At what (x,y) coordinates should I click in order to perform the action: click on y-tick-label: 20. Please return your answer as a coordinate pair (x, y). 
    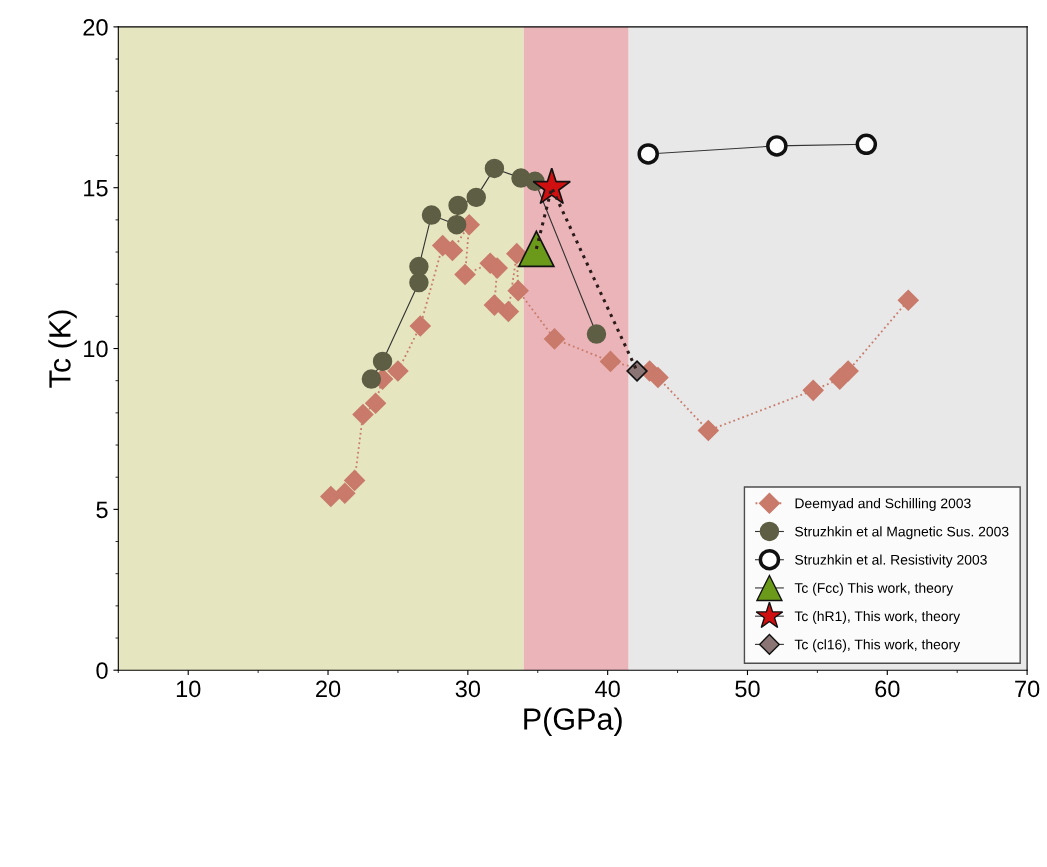
    Looking at the image, I should click on (95, 27).